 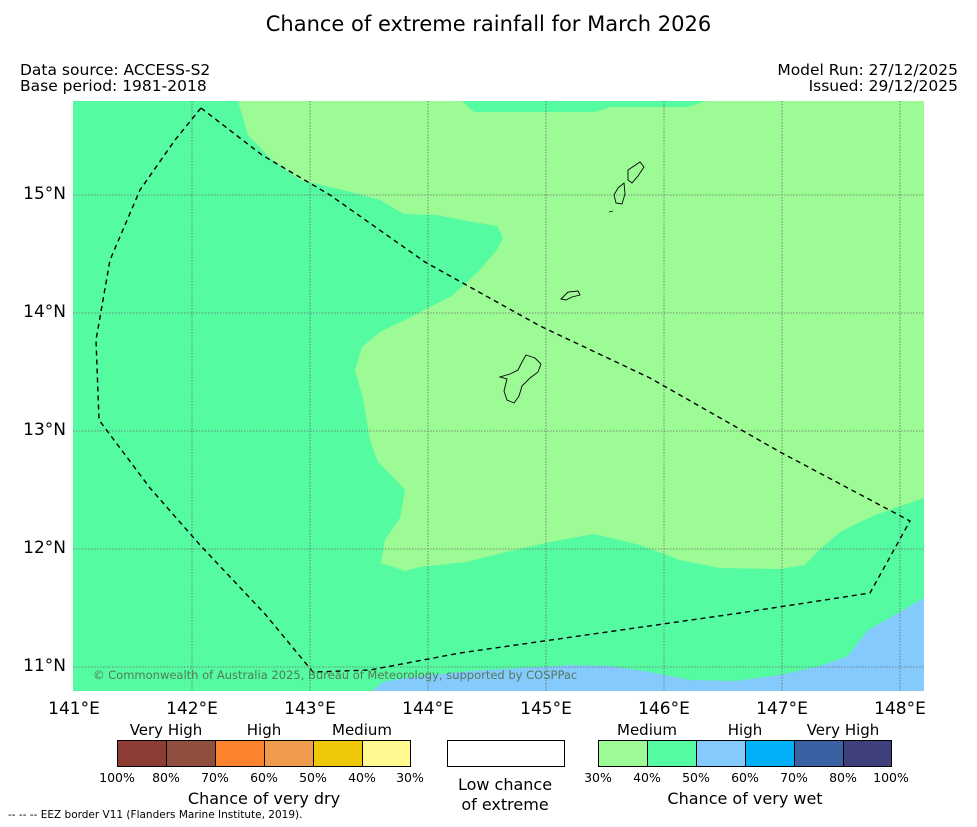 What do you see at coordinates (546, 709) in the screenshot?
I see `lon-label-145e: 145°E` at bounding box center [546, 709].